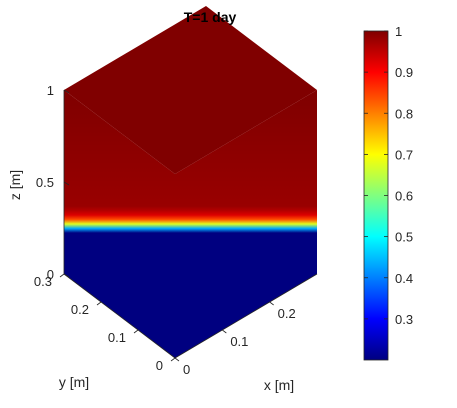 This screenshot has height=408, width=457. I want to click on x-axis-label: x [m], so click(279, 385).